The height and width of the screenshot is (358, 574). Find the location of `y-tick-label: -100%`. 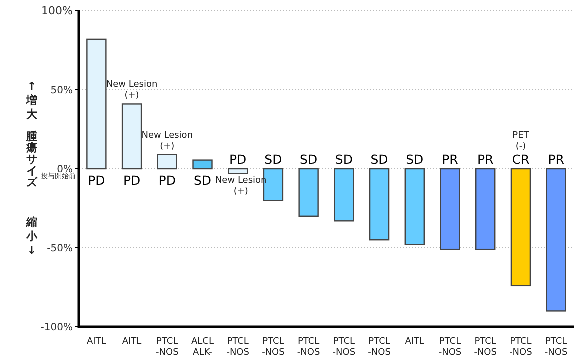

y-tick-label: -100% is located at coordinates (56, 328).